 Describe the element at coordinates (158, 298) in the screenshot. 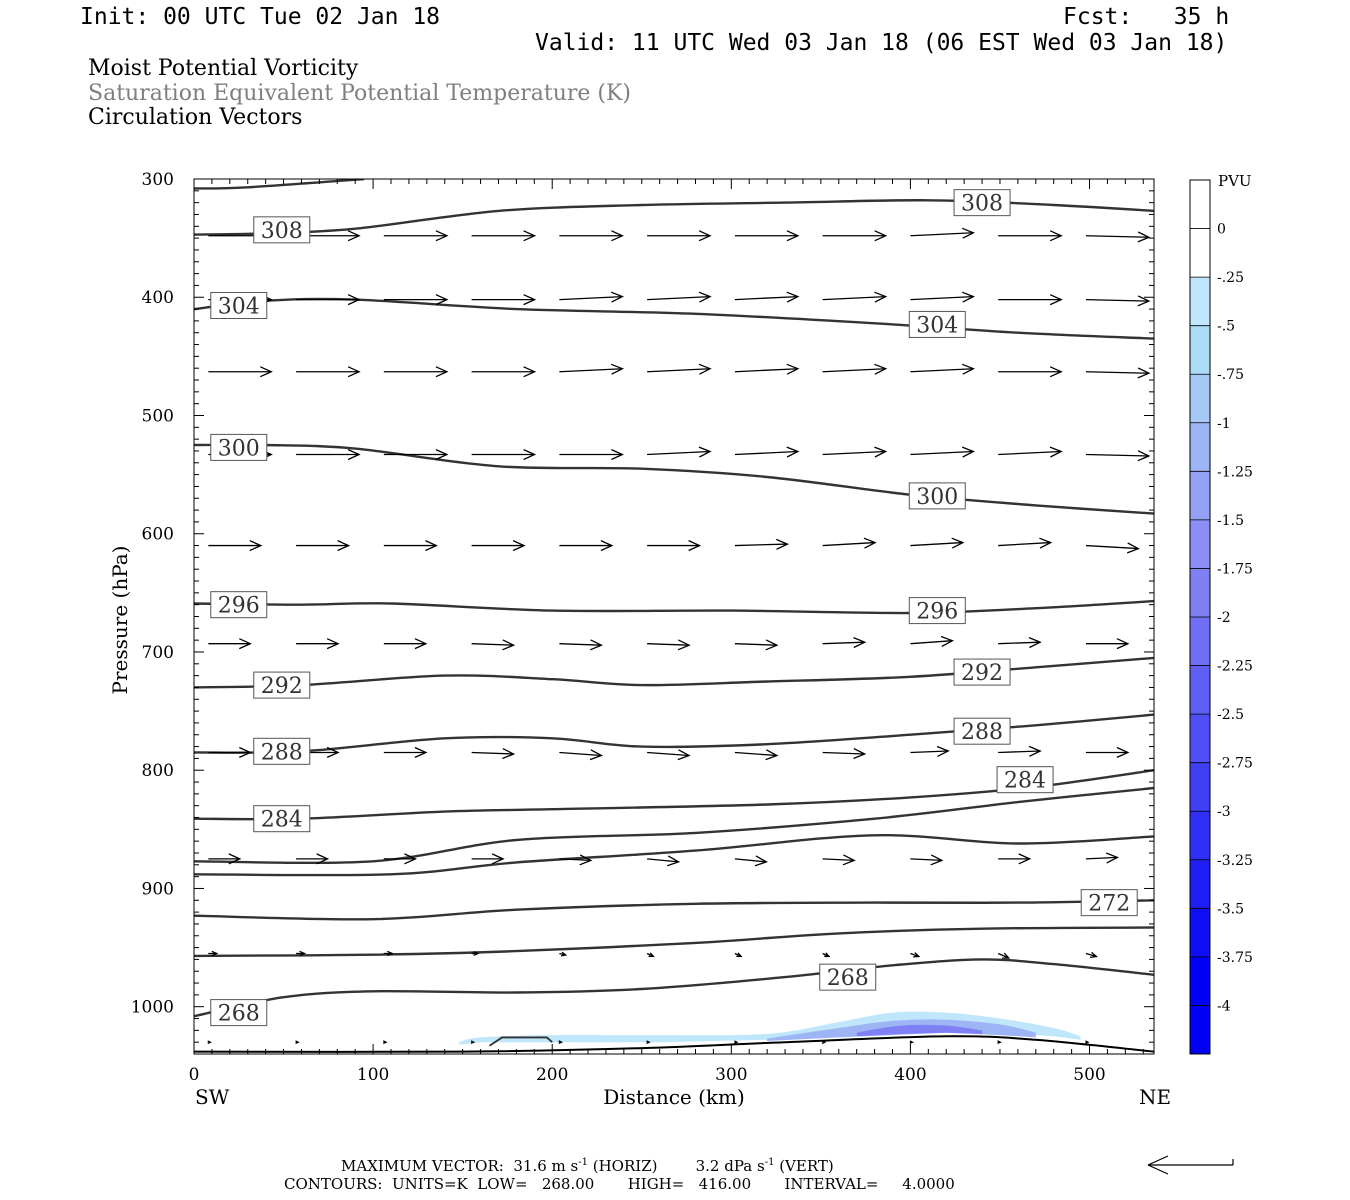

I see `y-tick-label: 400` at that location.